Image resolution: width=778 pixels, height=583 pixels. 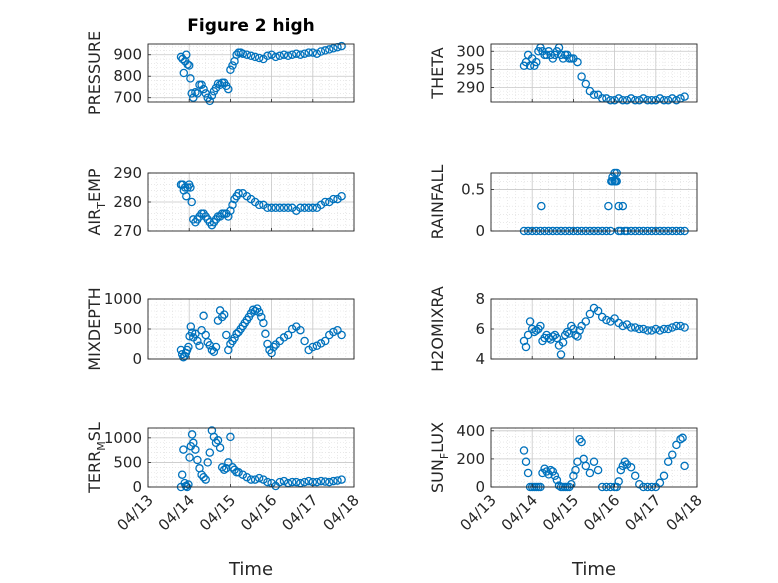 I want to click on x-tick-label: 04/15, so click(x=217, y=512).